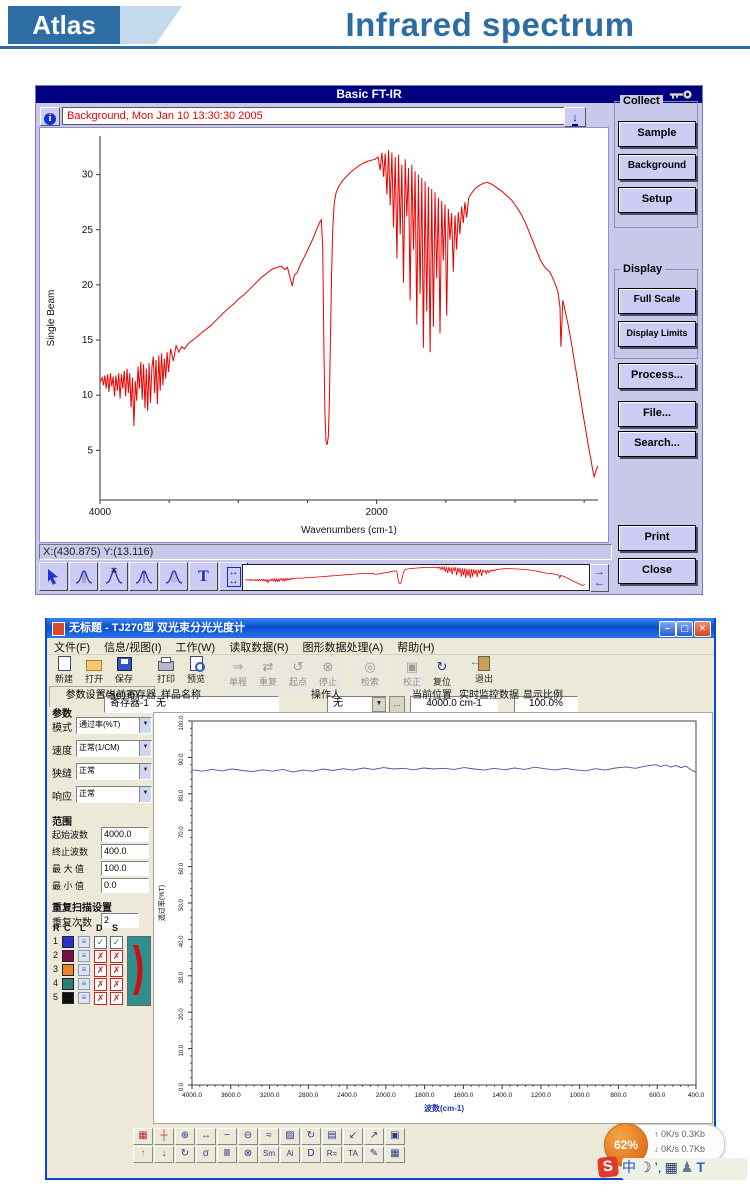  Describe the element at coordinates (50, 116) in the screenshot. I see `info-icon: i` at that location.